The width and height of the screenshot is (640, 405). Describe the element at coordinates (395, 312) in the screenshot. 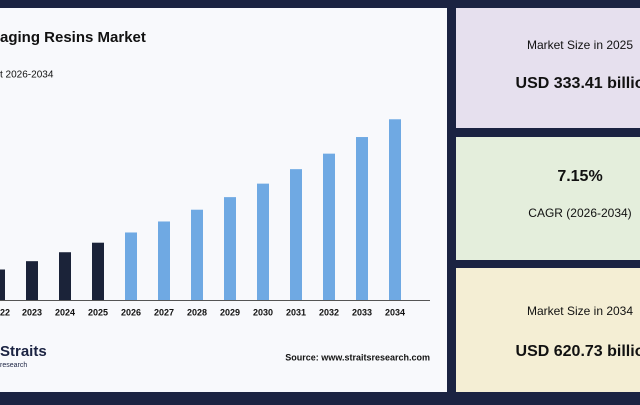

I see `x-tick-label: 2034` at that location.